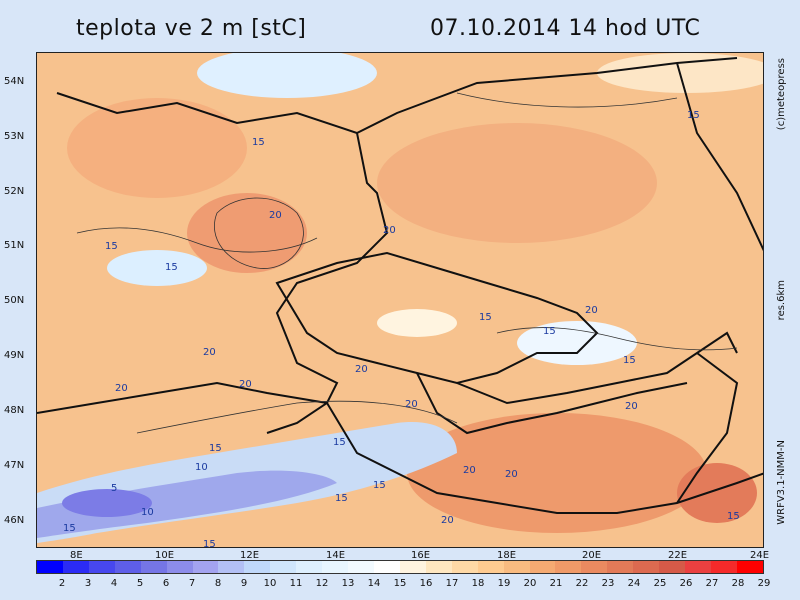 The width and height of the screenshot is (800, 600). Describe the element at coordinates (250, 555) in the screenshot. I see `lon-label-12e: 12E` at that location.